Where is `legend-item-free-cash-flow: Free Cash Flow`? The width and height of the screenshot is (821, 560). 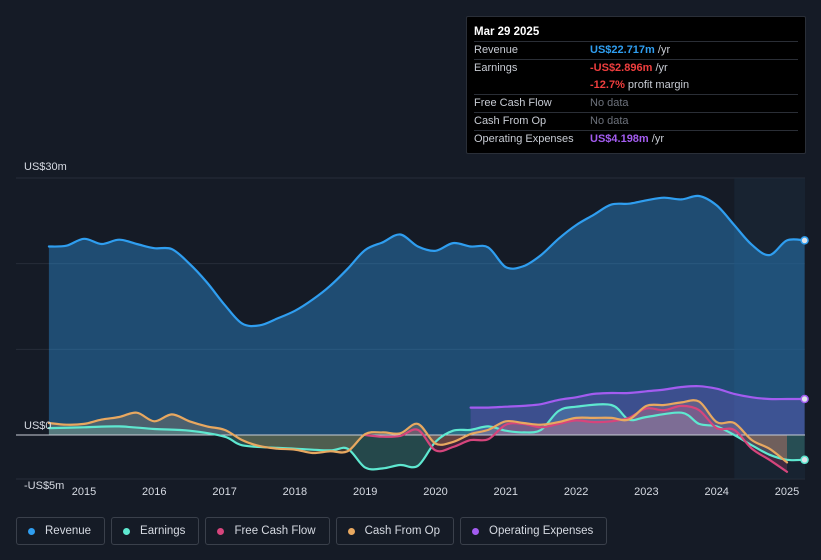 legend-item-free-cash-flow: Free Cash Flow is located at coordinates (267, 531).